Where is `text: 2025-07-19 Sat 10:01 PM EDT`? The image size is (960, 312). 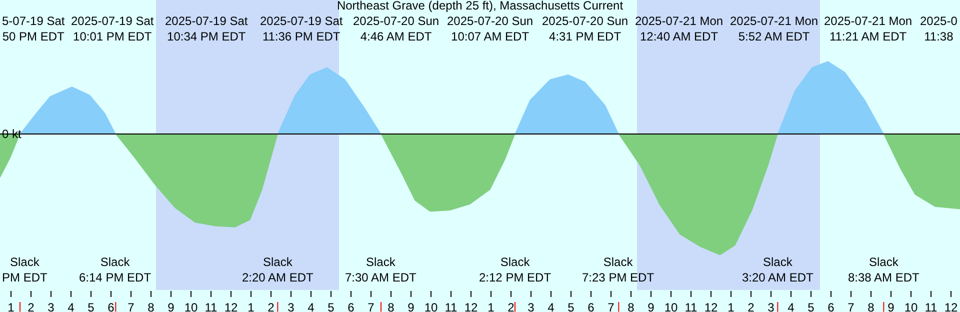
text: 2025-07-19 Sat 10:01 PM EDT is located at coordinates (112, 29).